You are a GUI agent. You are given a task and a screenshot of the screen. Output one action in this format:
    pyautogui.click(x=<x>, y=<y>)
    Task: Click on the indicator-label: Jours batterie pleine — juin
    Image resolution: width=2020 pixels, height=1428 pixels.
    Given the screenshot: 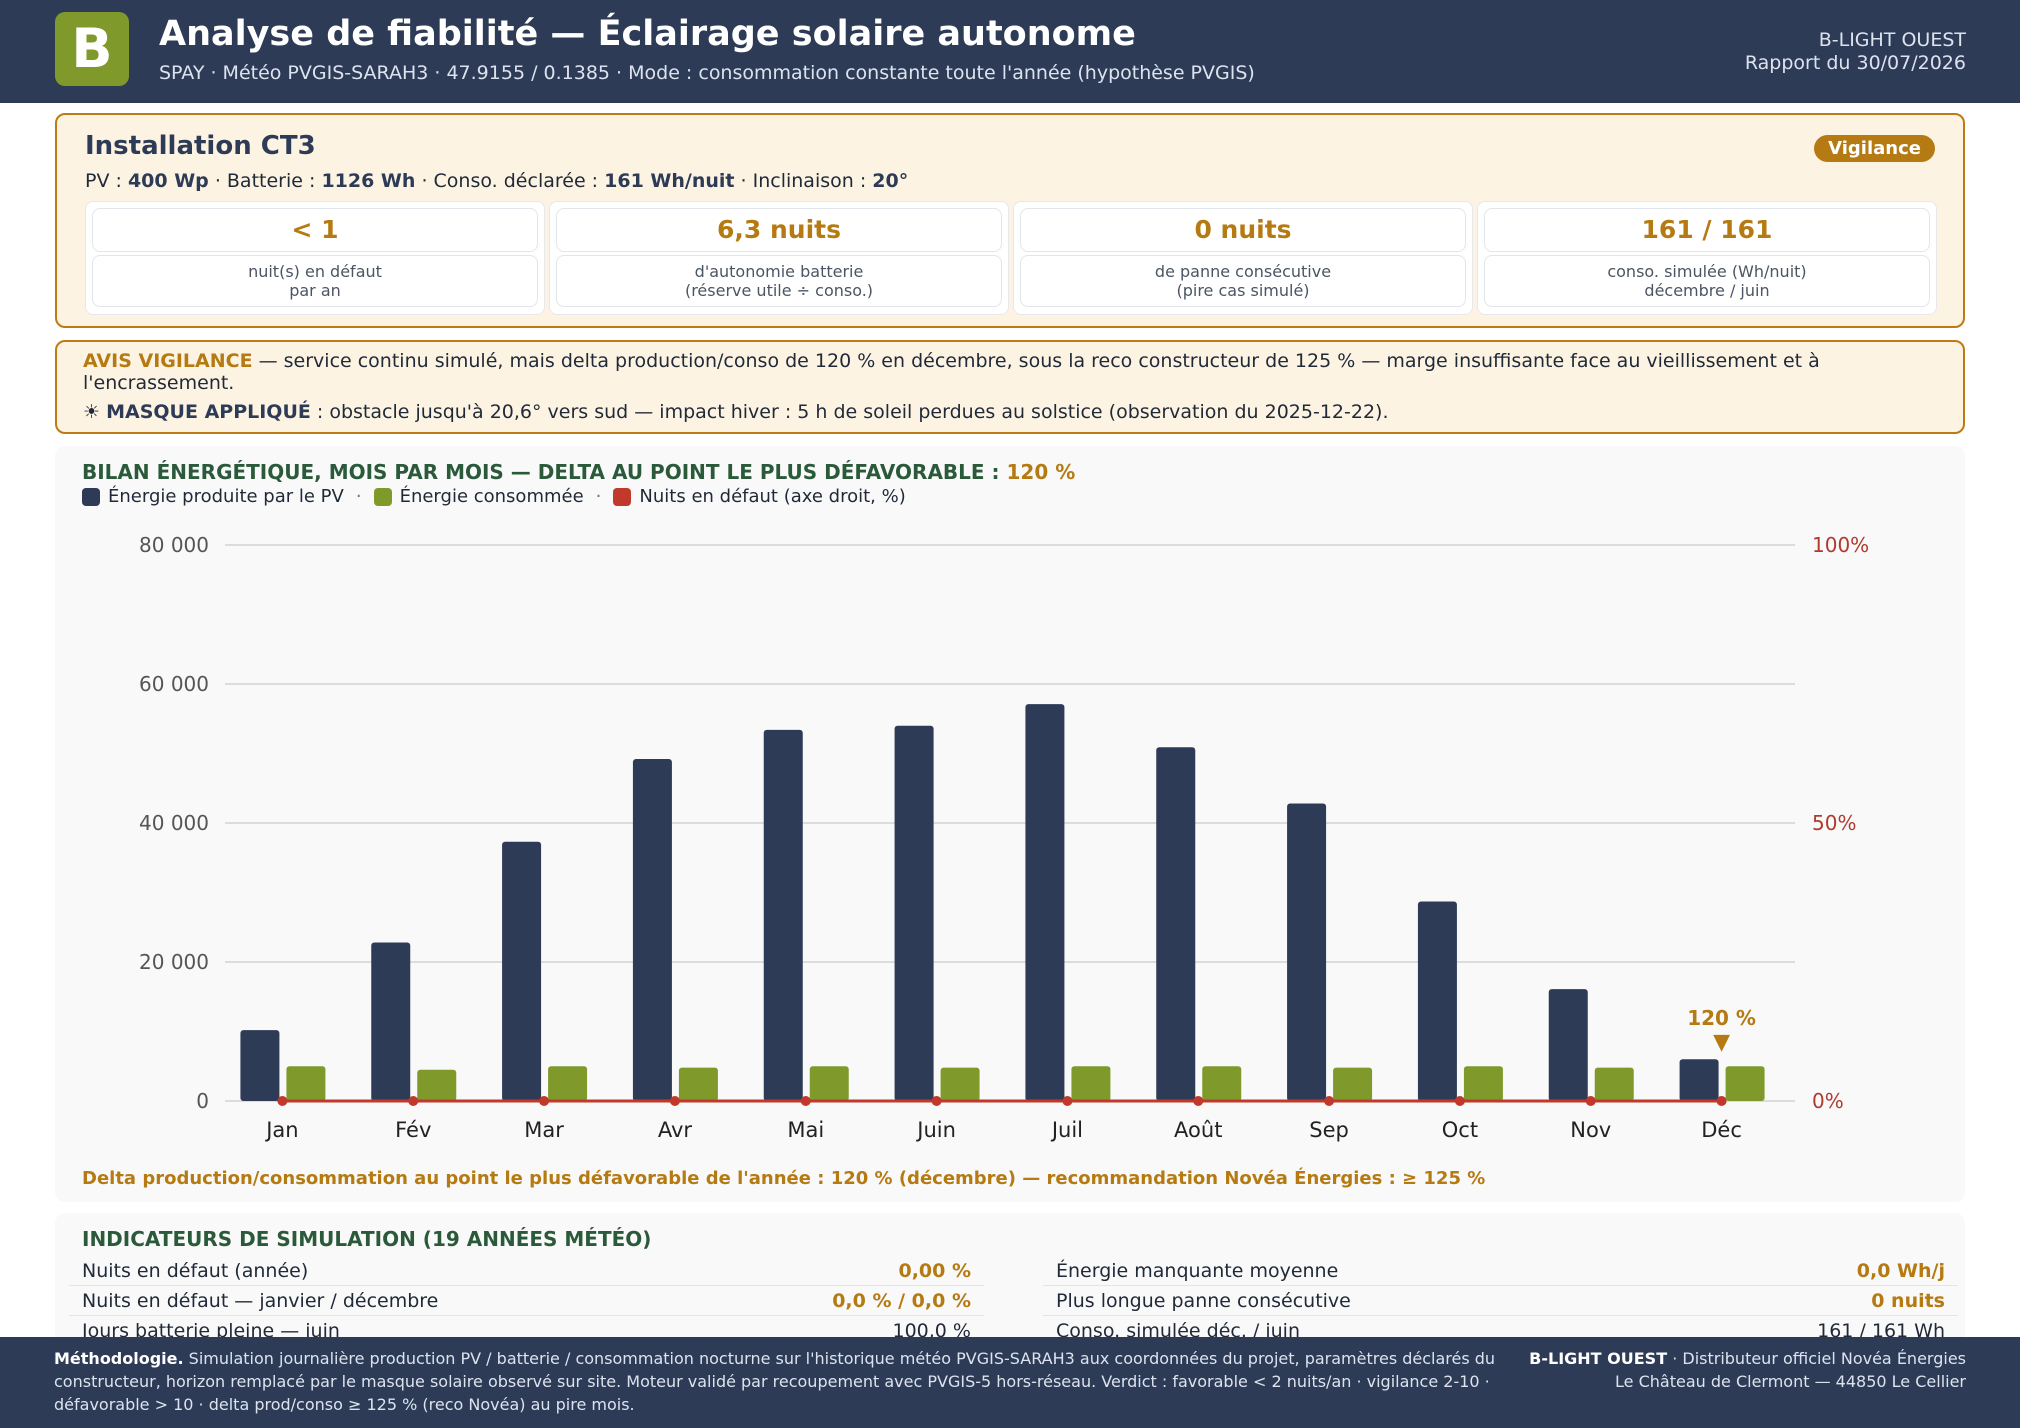 What is the action you would take?
    pyautogui.click(x=211, y=1331)
    